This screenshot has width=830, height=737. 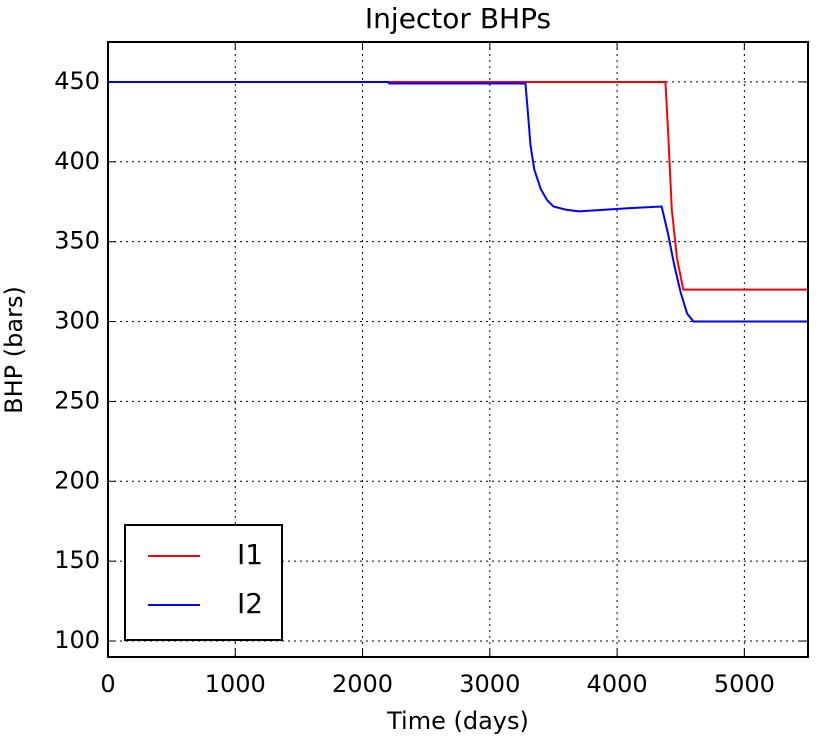 What do you see at coordinates (203, 582) in the screenshot?
I see `legend-box` at bounding box center [203, 582].